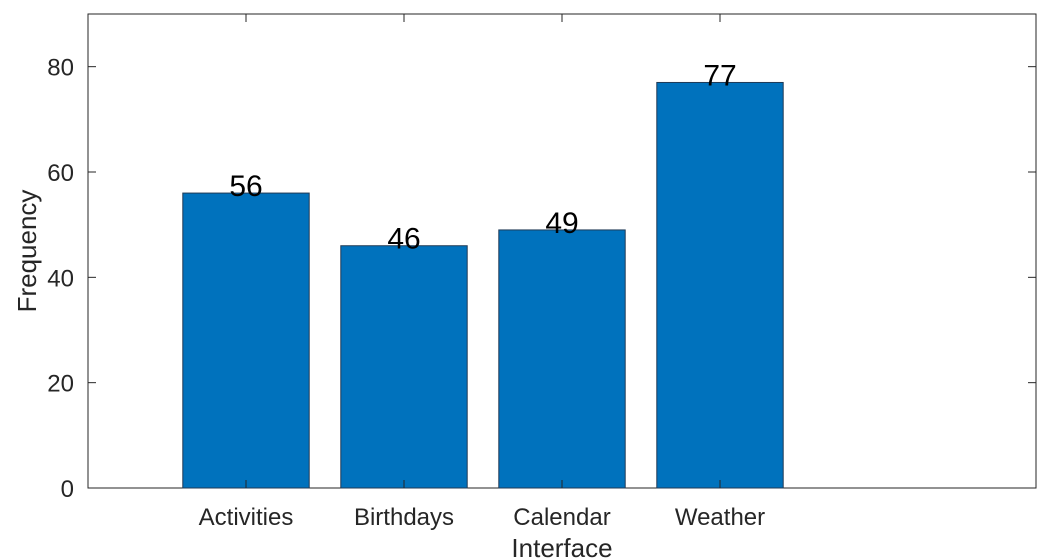  Describe the element at coordinates (245, 186) in the screenshot. I see `data-label-activities: 56` at that location.